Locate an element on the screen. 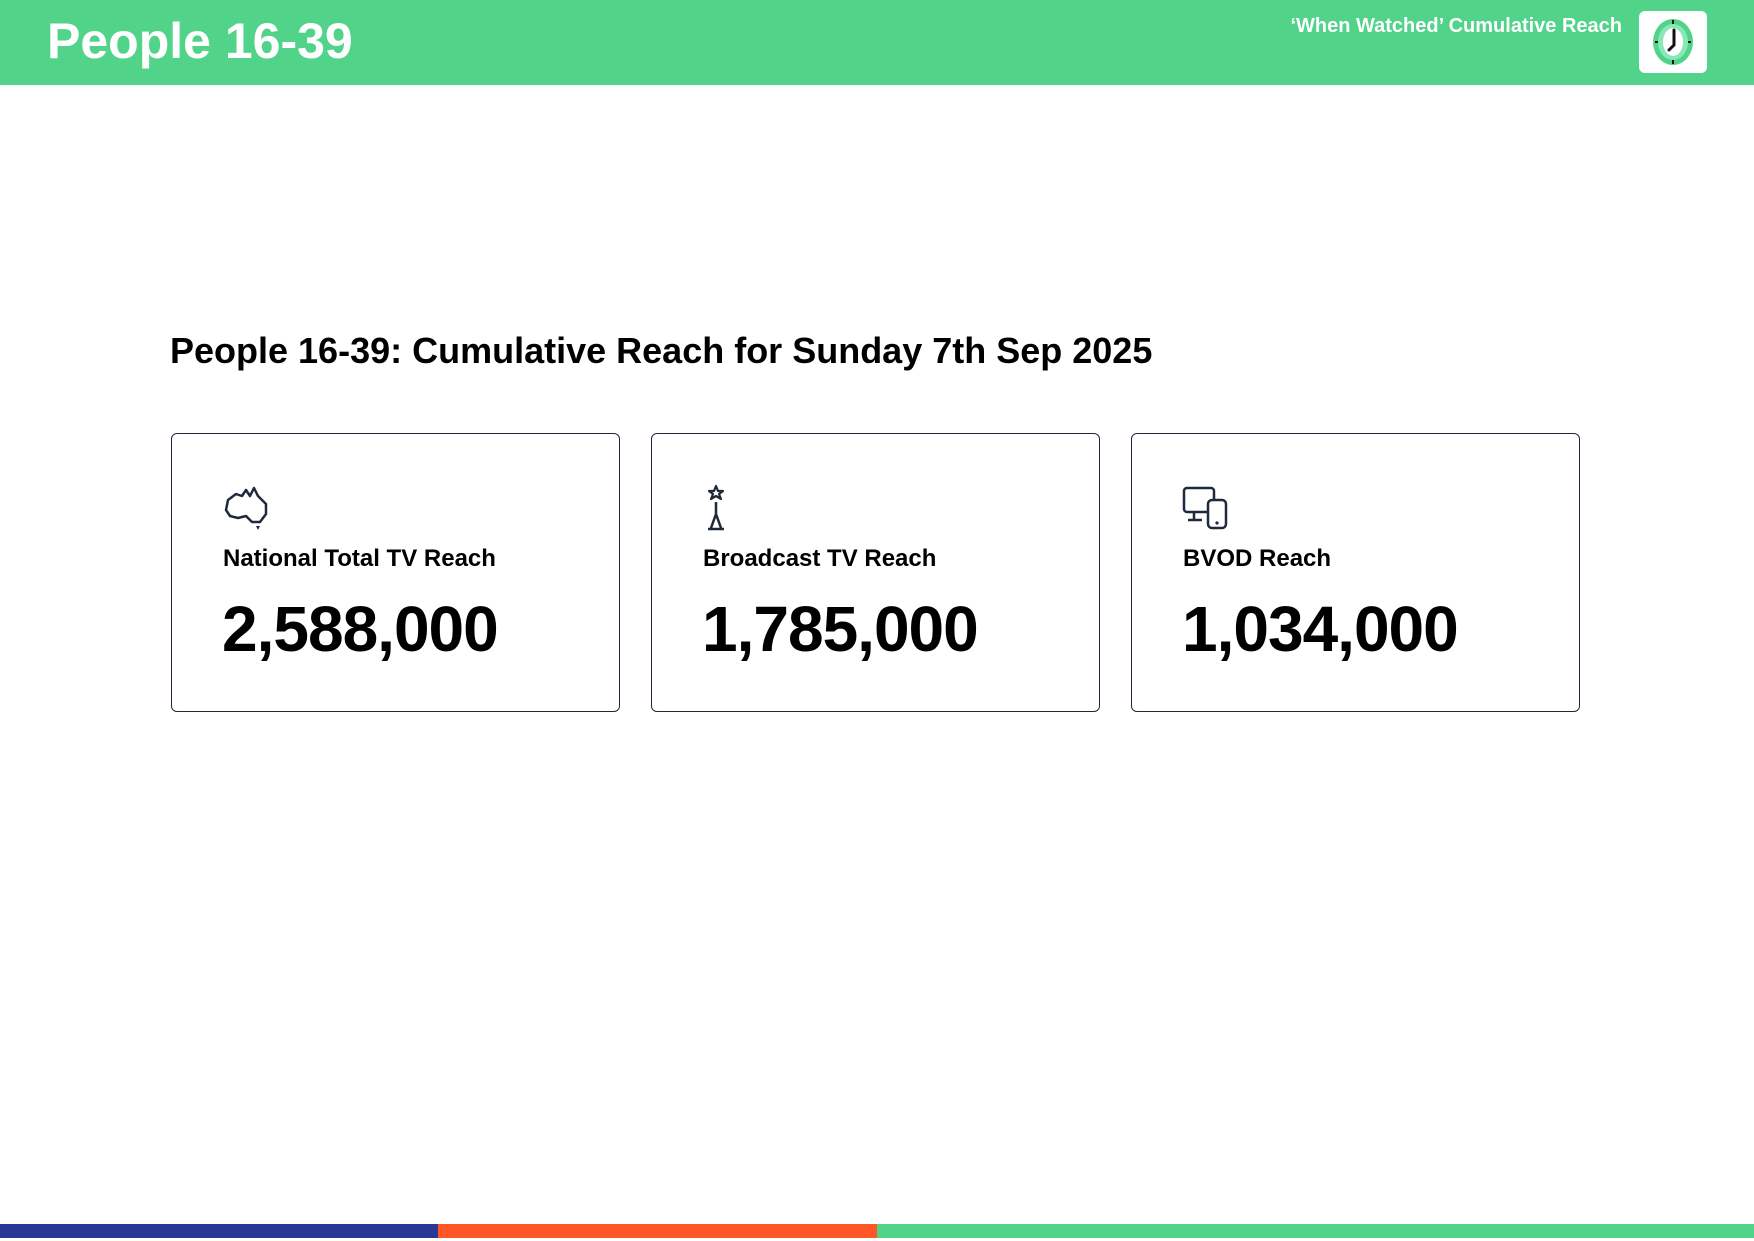 The height and width of the screenshot is (1241, 1754). clock-icon is located at coordinates (1673, 42).